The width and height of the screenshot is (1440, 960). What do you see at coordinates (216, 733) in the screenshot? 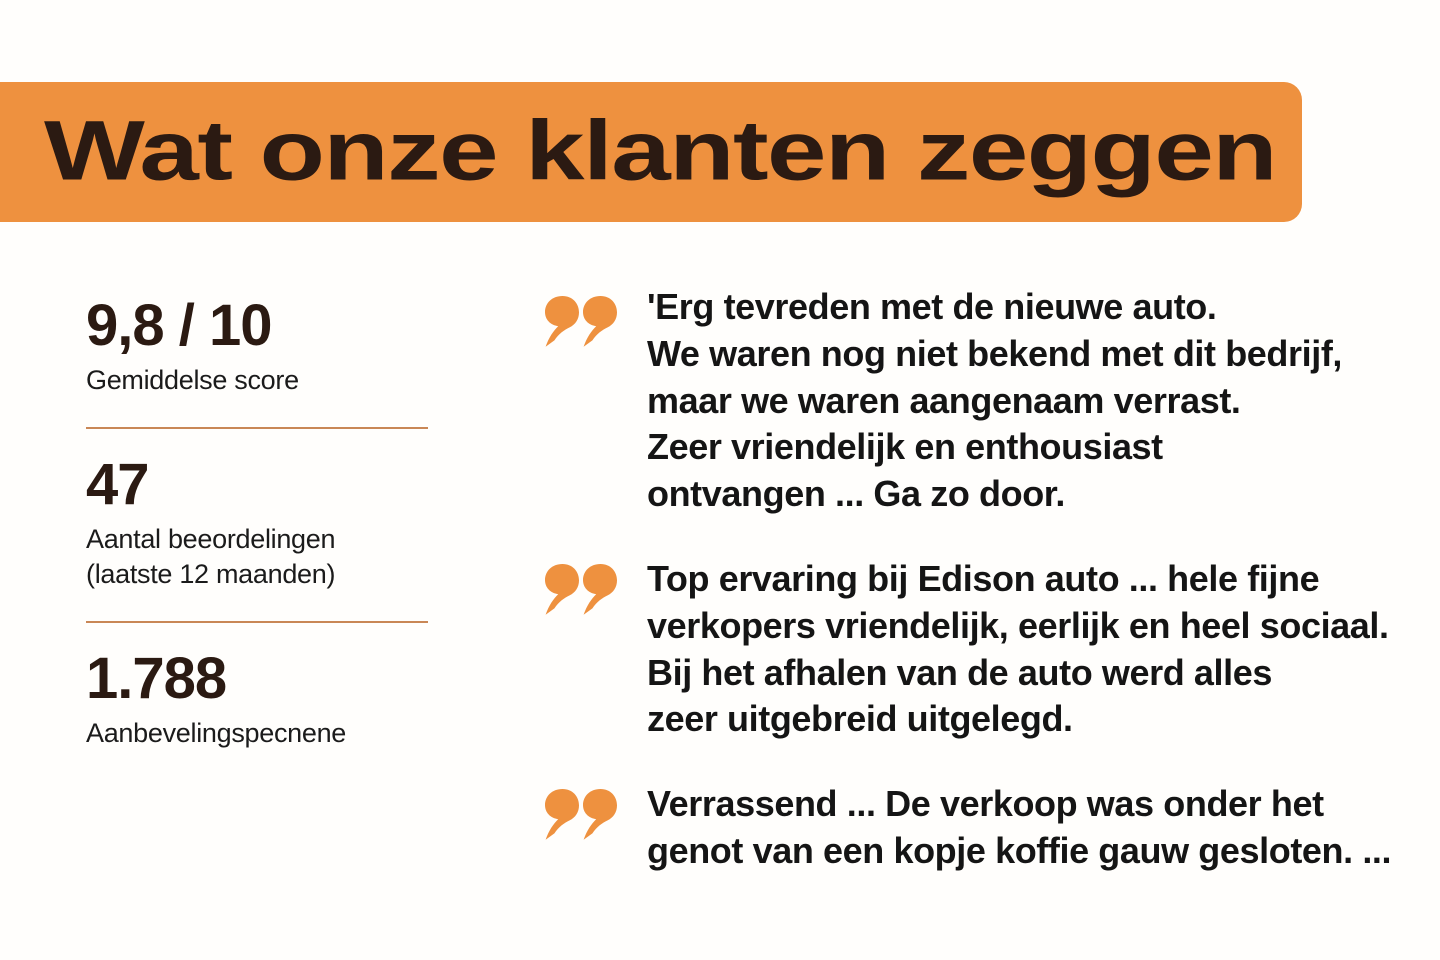
I see `stat-recommendations-label: Aanbevelingspecnene` at bounding box center [216, 733].